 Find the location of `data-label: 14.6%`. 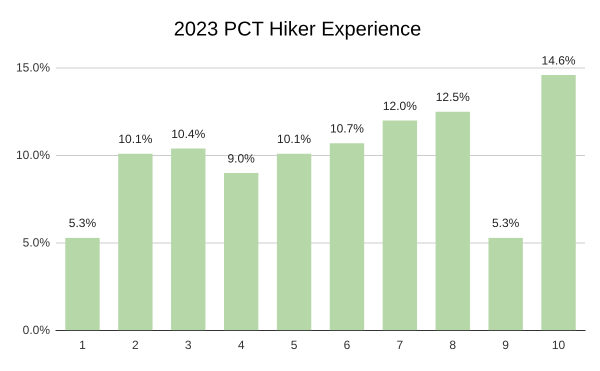

data-label: 14.6% is located at coordinates (559, 60).